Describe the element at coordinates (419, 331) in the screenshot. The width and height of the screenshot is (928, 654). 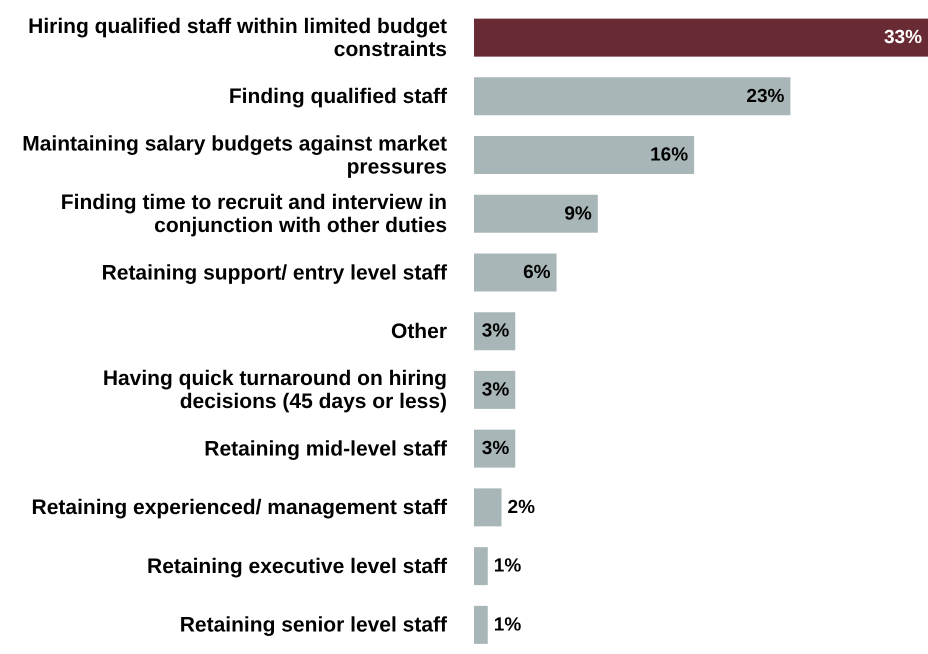
I see `y-tick-label: Other` at that location.